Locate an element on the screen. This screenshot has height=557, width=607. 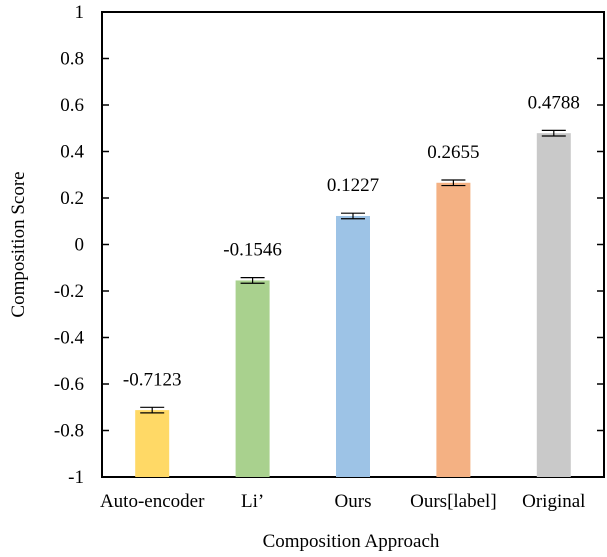
y-tick-label: 0.8 is located at coordinates (72, 59).